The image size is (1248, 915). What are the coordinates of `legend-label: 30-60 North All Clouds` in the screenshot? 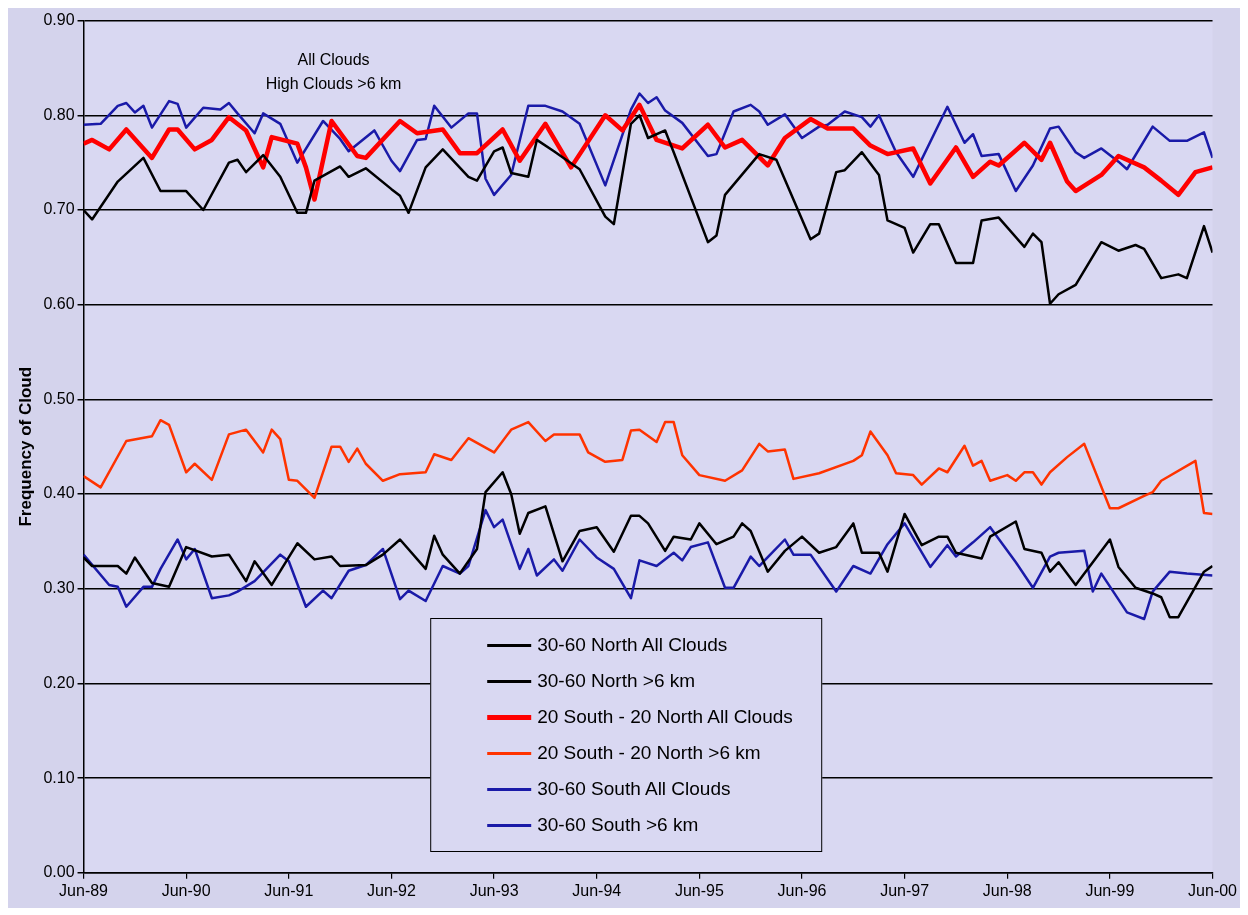 It's located at (632, 645).